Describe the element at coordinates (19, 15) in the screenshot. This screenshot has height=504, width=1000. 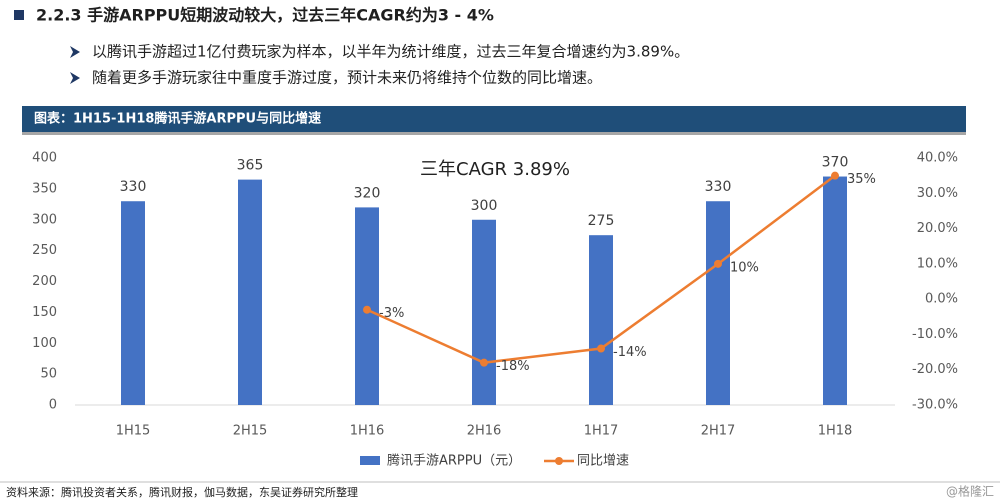
I see `title-square` at that location.